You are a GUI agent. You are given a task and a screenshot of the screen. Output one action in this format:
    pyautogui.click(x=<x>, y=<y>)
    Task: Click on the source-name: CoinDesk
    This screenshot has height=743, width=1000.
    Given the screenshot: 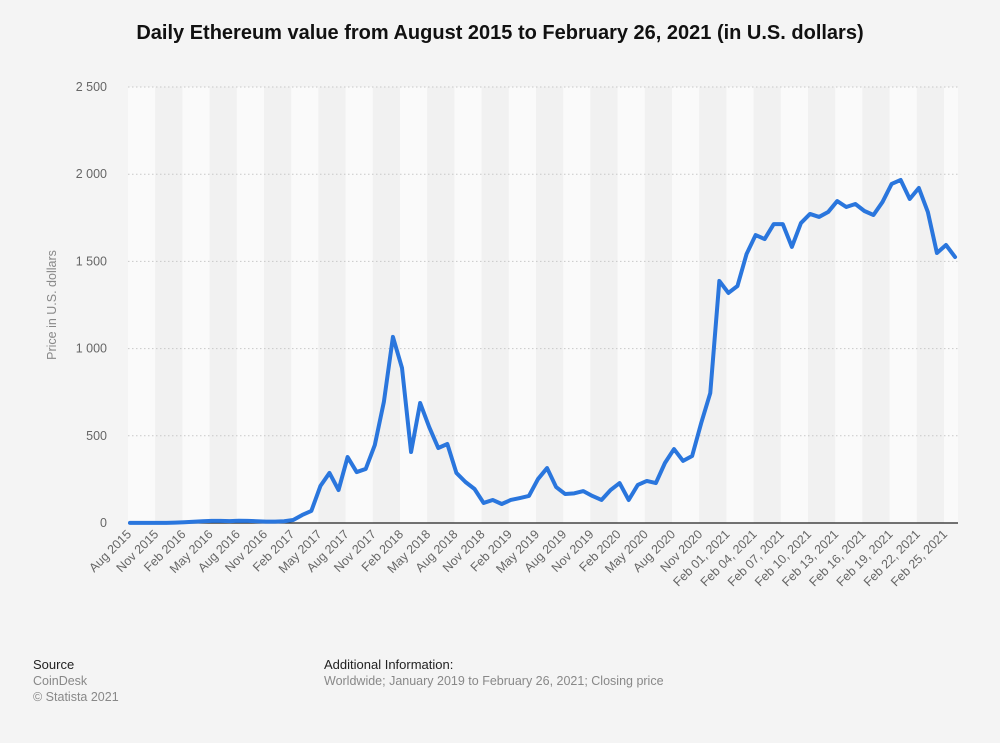 What is the action you would take?
    pyautogui.click(x=60, y=681)
    